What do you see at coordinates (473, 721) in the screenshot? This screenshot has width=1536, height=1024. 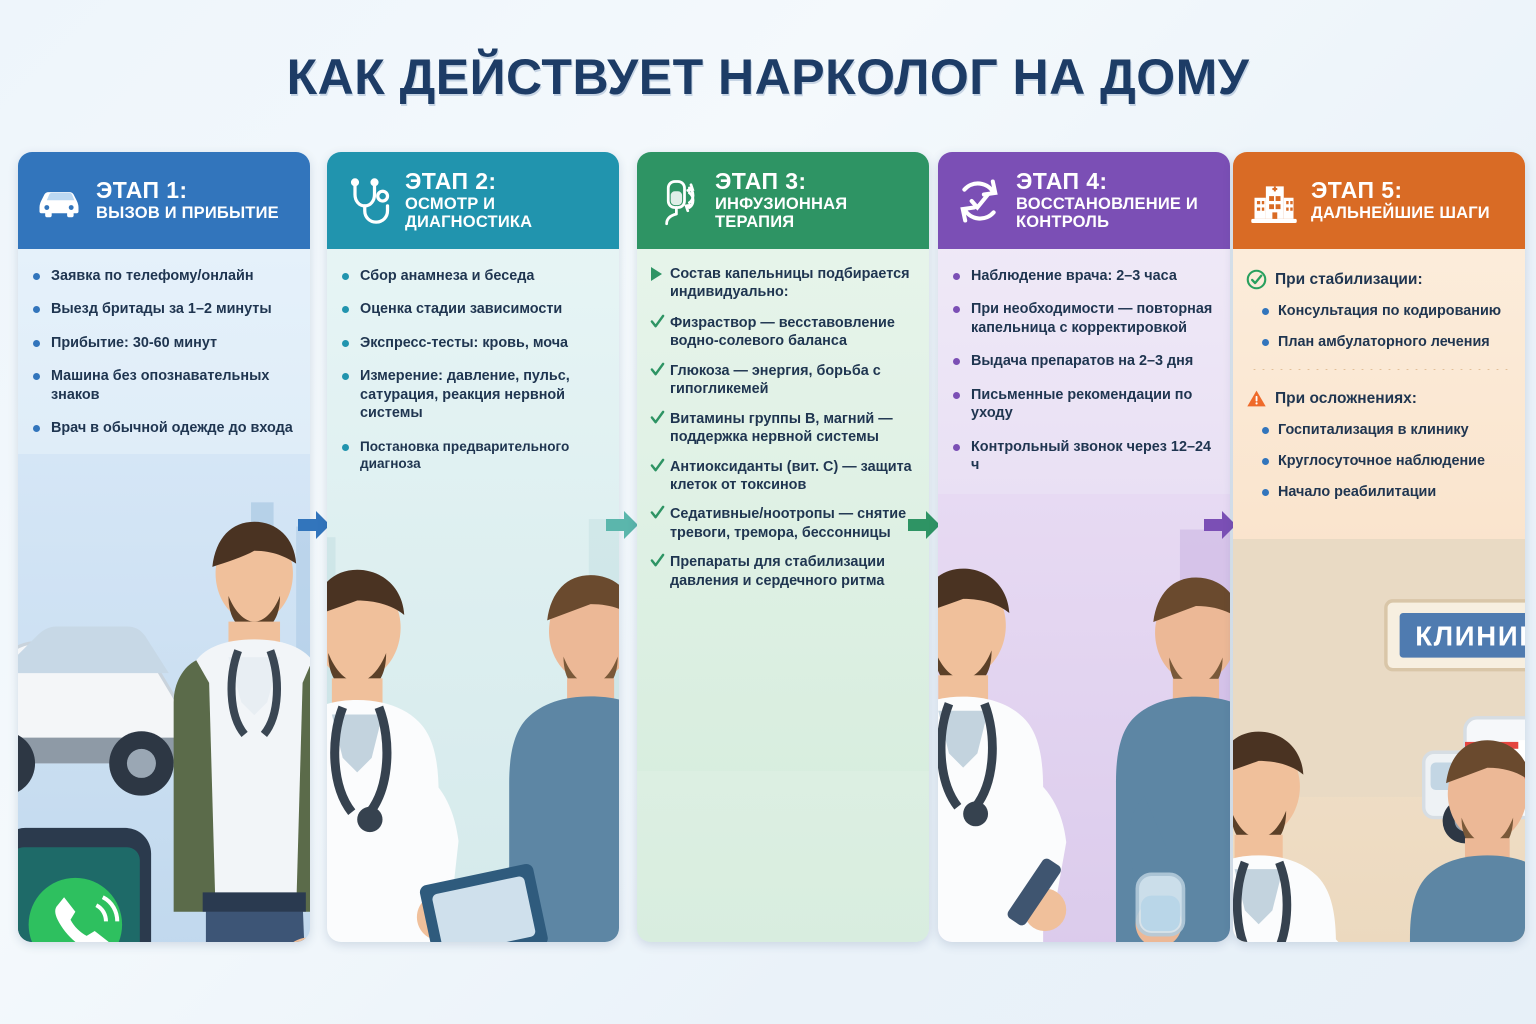 I see `stage-2-illustration` at bounding box center [473, 721].